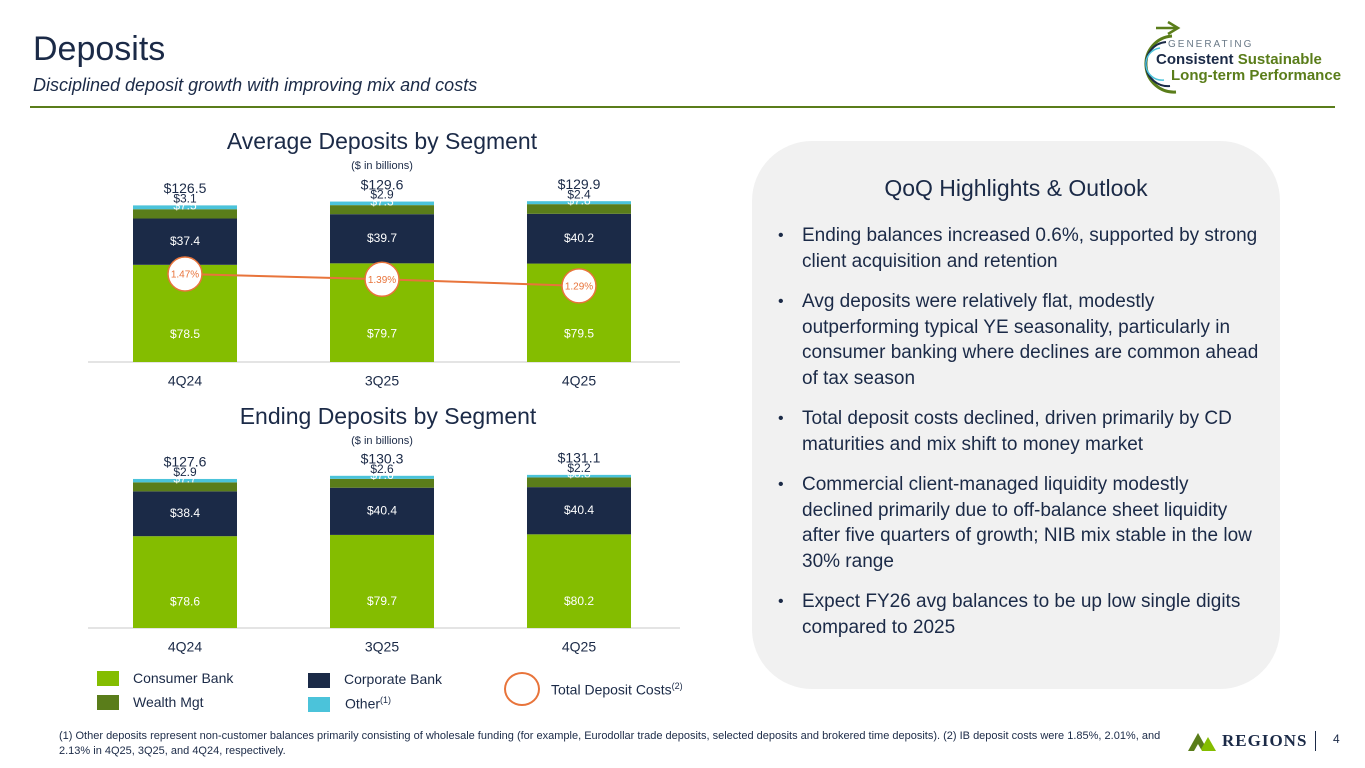 The image size is (1365, 768). What do you see at coordinates (522, 689) in the screenshot?
I see `legend-cost-marker` at bounding box center [522, 689].